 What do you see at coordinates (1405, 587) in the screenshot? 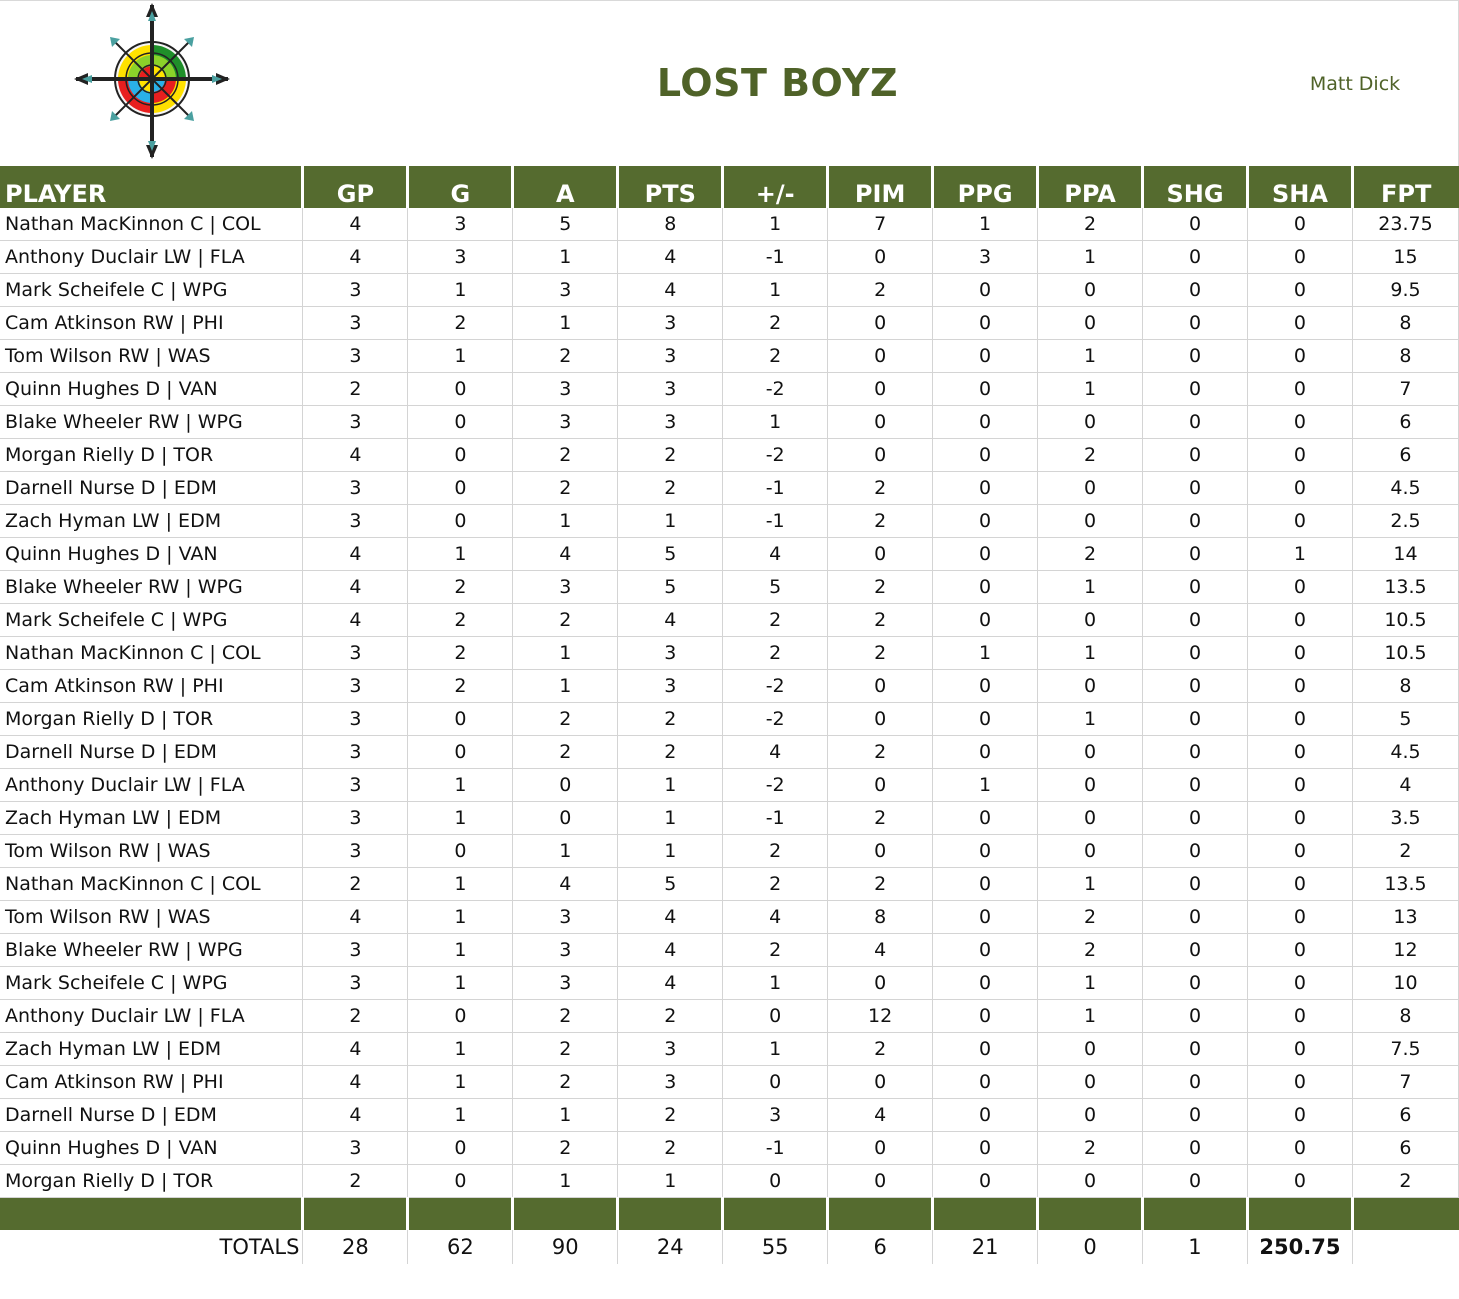
I see `stat-cell: 13.5` at bounding box center [1405, 587].